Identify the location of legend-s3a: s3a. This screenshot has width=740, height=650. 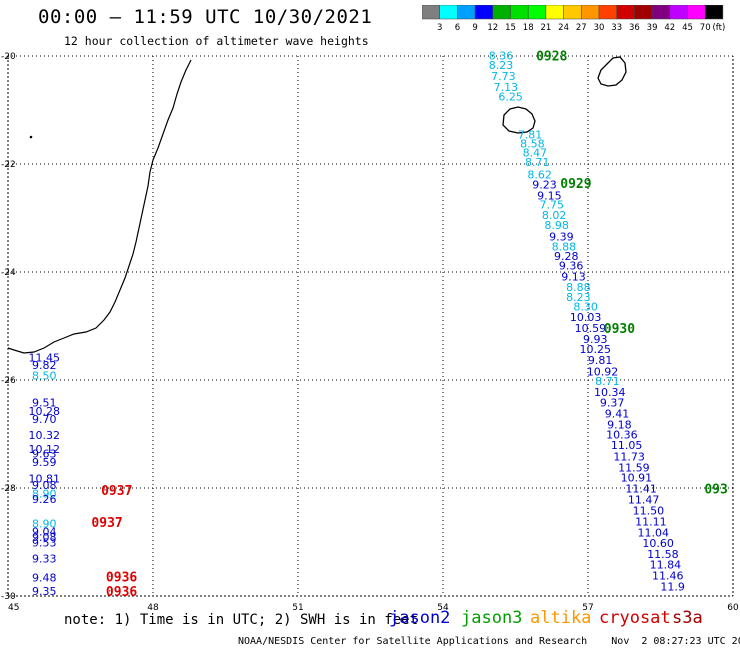
(687, 618).